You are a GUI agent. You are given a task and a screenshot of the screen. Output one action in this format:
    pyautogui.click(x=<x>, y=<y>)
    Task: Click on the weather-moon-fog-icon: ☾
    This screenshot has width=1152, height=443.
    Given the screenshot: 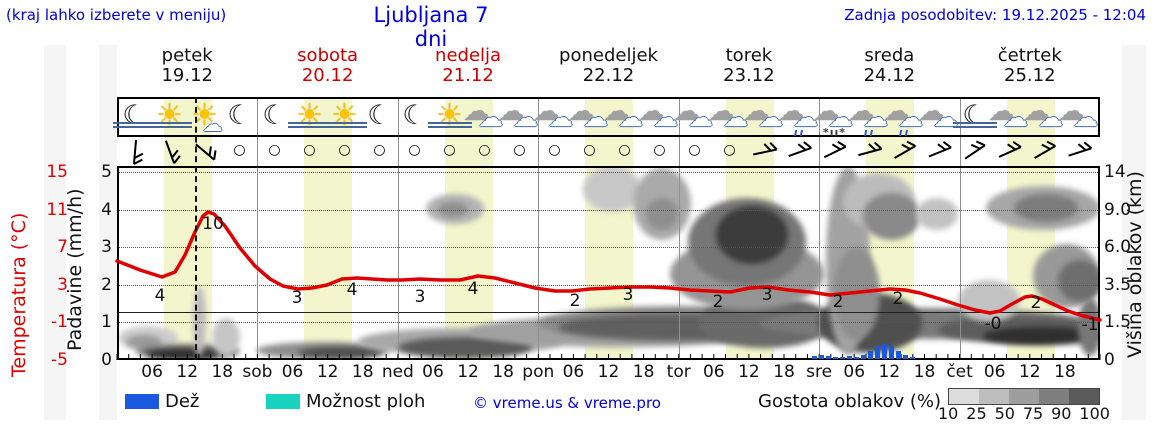 What is the action you would take?
    pyautogui.click(x=134, y=117)
    